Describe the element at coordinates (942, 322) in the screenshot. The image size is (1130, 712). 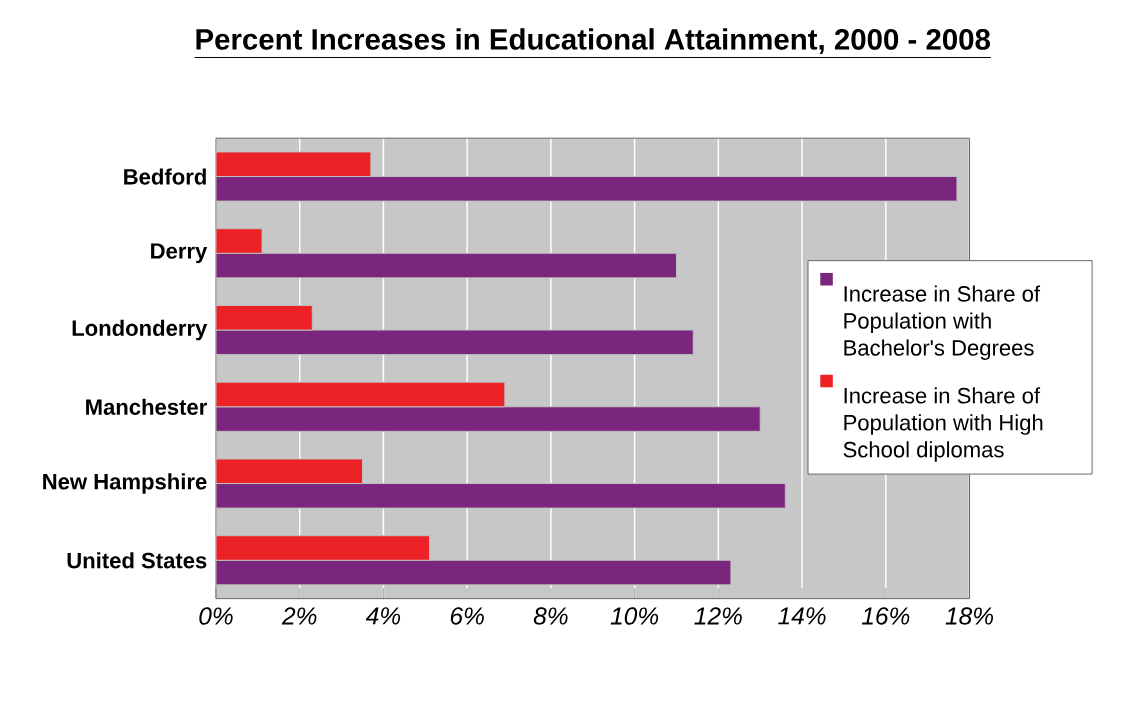
I see `legend-label: Increase in Share of Population with Bachelor's Degrees` at that location.